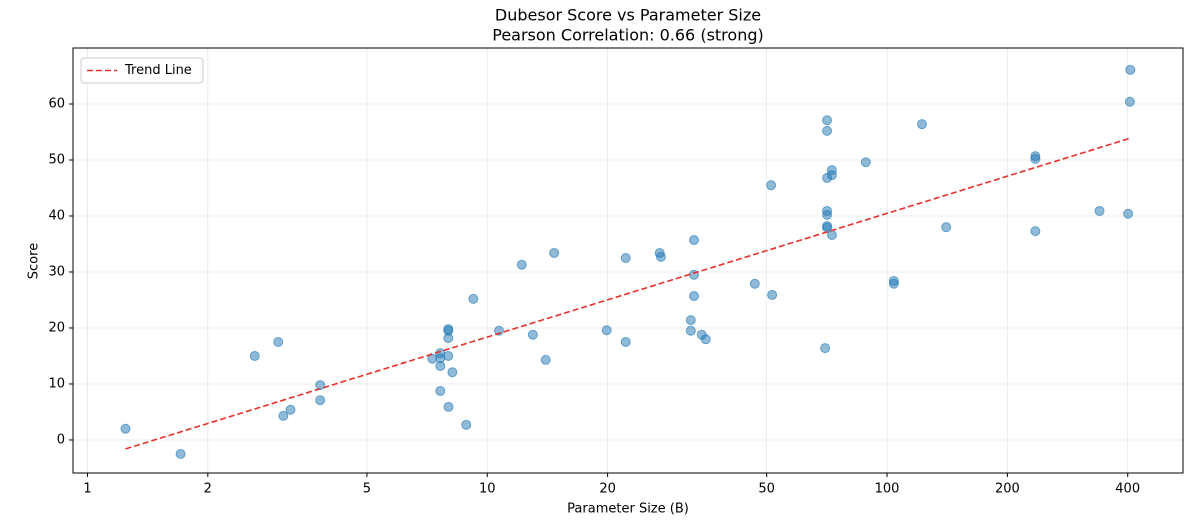 This screenshot has width=1199, height=524. Describe the element at coordinates (56, 327) in the screenshot. I see `y-tick-label: 20` at that location.